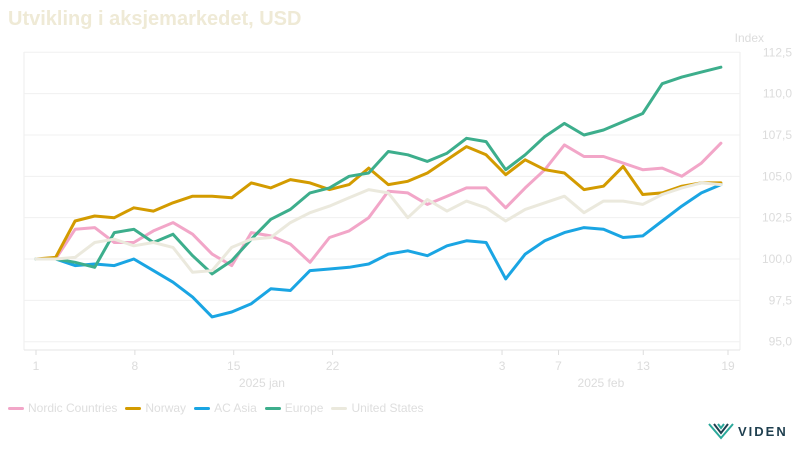 The width and height of the screenshot is (800, 450). Describe the element at coordinates (304, 408) in the screenshot. I see `legend-label: Europe` at that location.